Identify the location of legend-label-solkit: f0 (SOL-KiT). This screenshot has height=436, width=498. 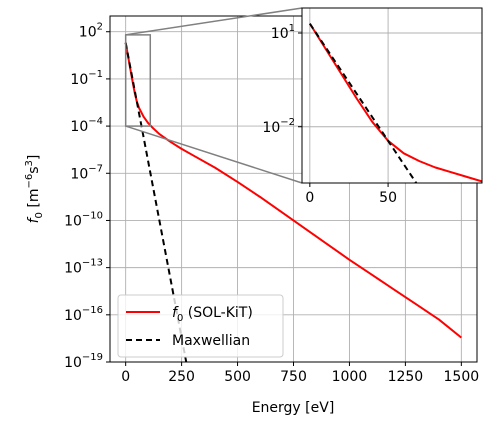
(212, 314).